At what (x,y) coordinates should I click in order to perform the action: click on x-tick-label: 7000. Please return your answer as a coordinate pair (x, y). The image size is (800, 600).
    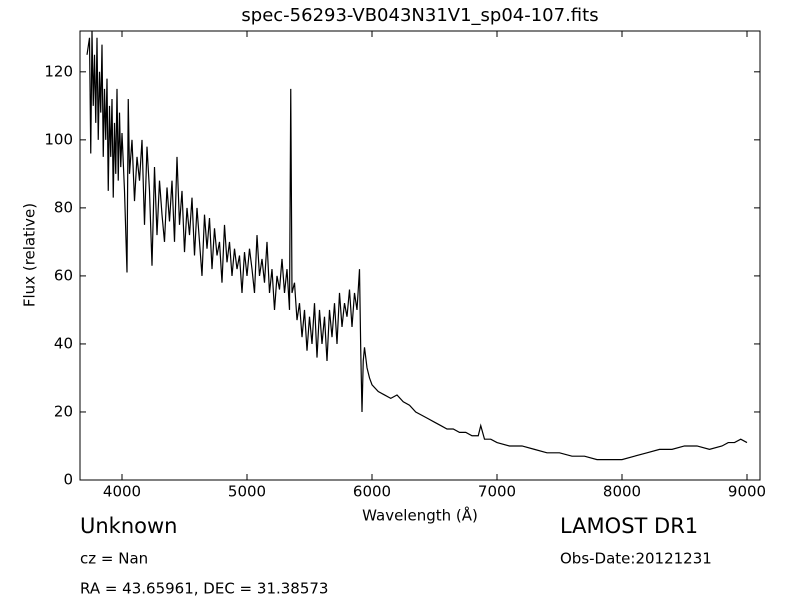
    Looking at the image, I should click on (497, 492).